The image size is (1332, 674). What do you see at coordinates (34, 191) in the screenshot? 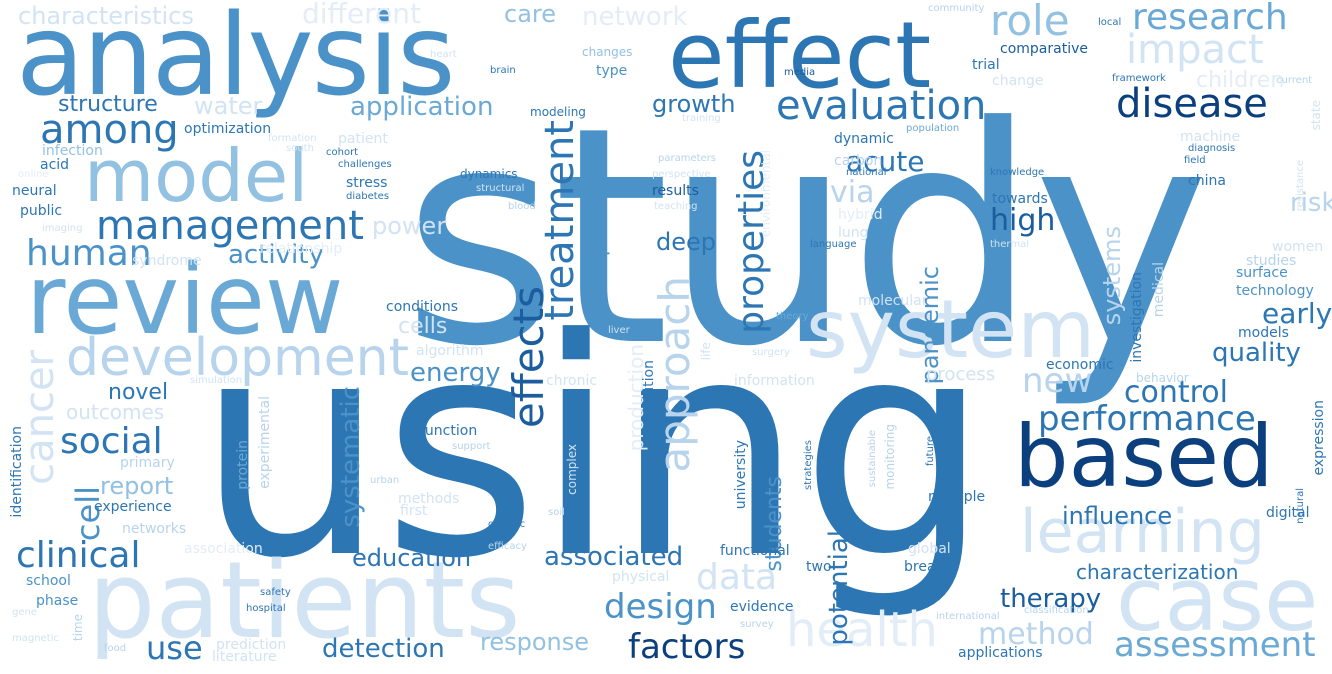
I see `word: neural` at bounding box center [34, 191].